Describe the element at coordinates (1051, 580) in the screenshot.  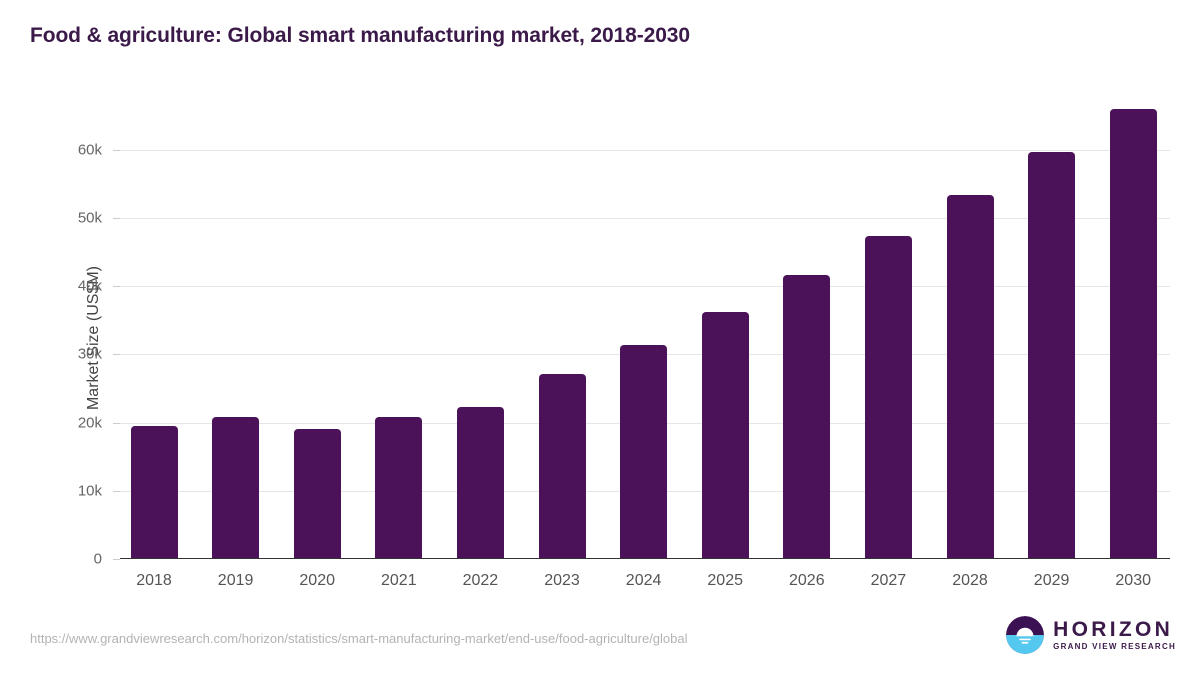
I see `x-axis-tick-label: 2029` at that location.